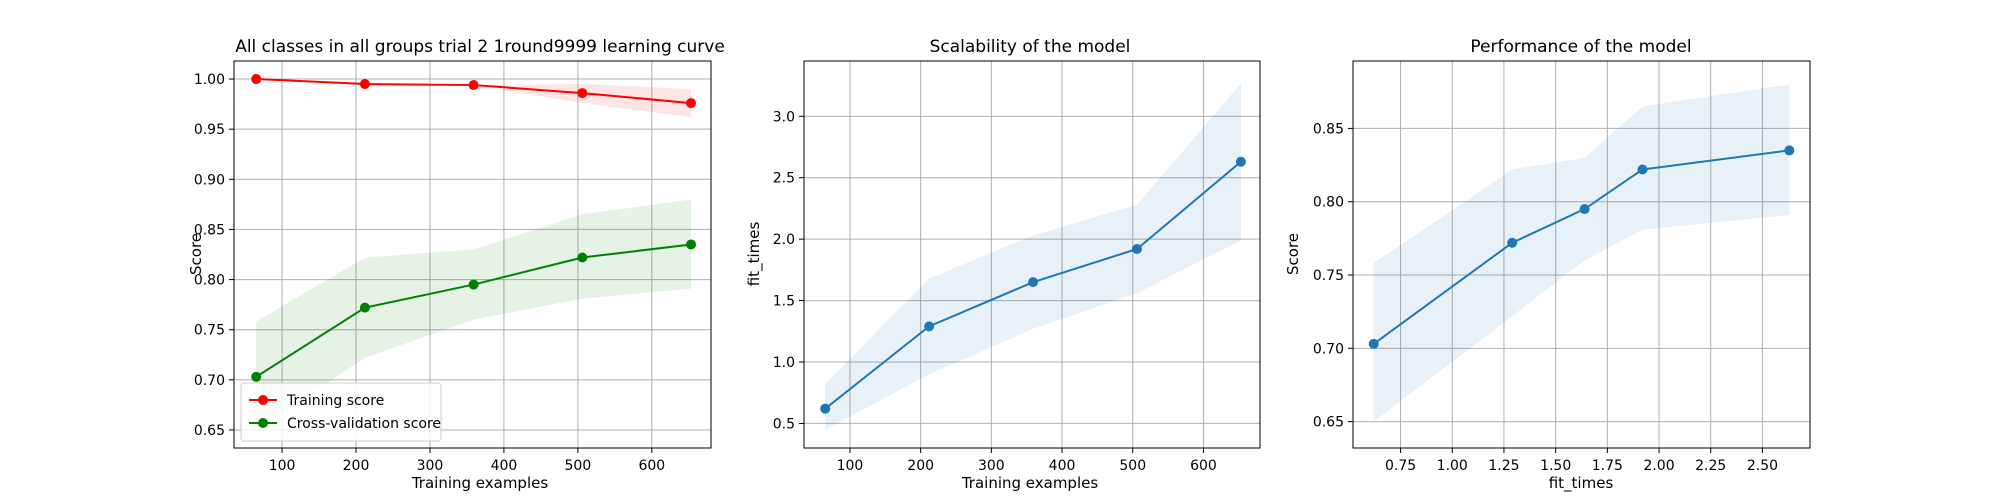 This screenshot has height=500, width=2000. What do you see at coordinates (1328, 129) in the screenshot?
I see `performance-y-tick-label: 0.85` at bounding box center [1328, 129].